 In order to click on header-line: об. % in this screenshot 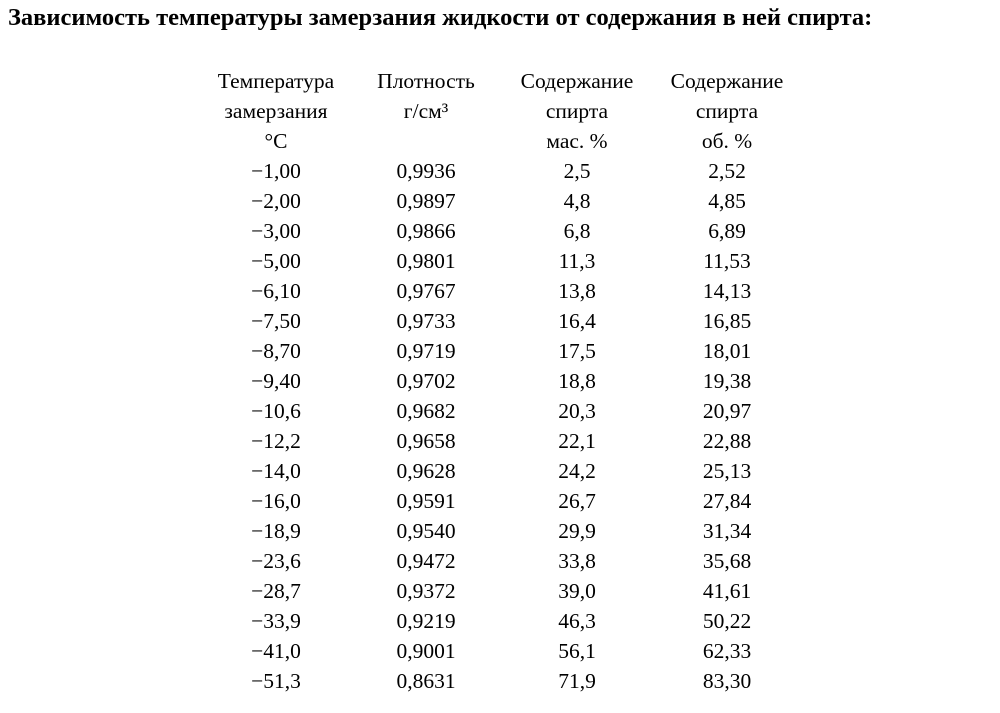, I will do `click(727, 141)`.